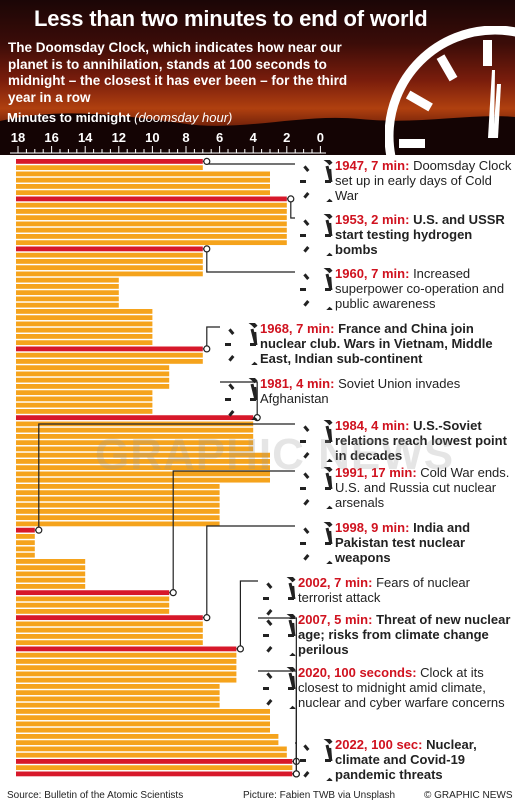 This screenshot has width=515, height=806. Describe the element at coordinates (320, 137) in the screenshot. I see `x-tick-label: 0` at that location.